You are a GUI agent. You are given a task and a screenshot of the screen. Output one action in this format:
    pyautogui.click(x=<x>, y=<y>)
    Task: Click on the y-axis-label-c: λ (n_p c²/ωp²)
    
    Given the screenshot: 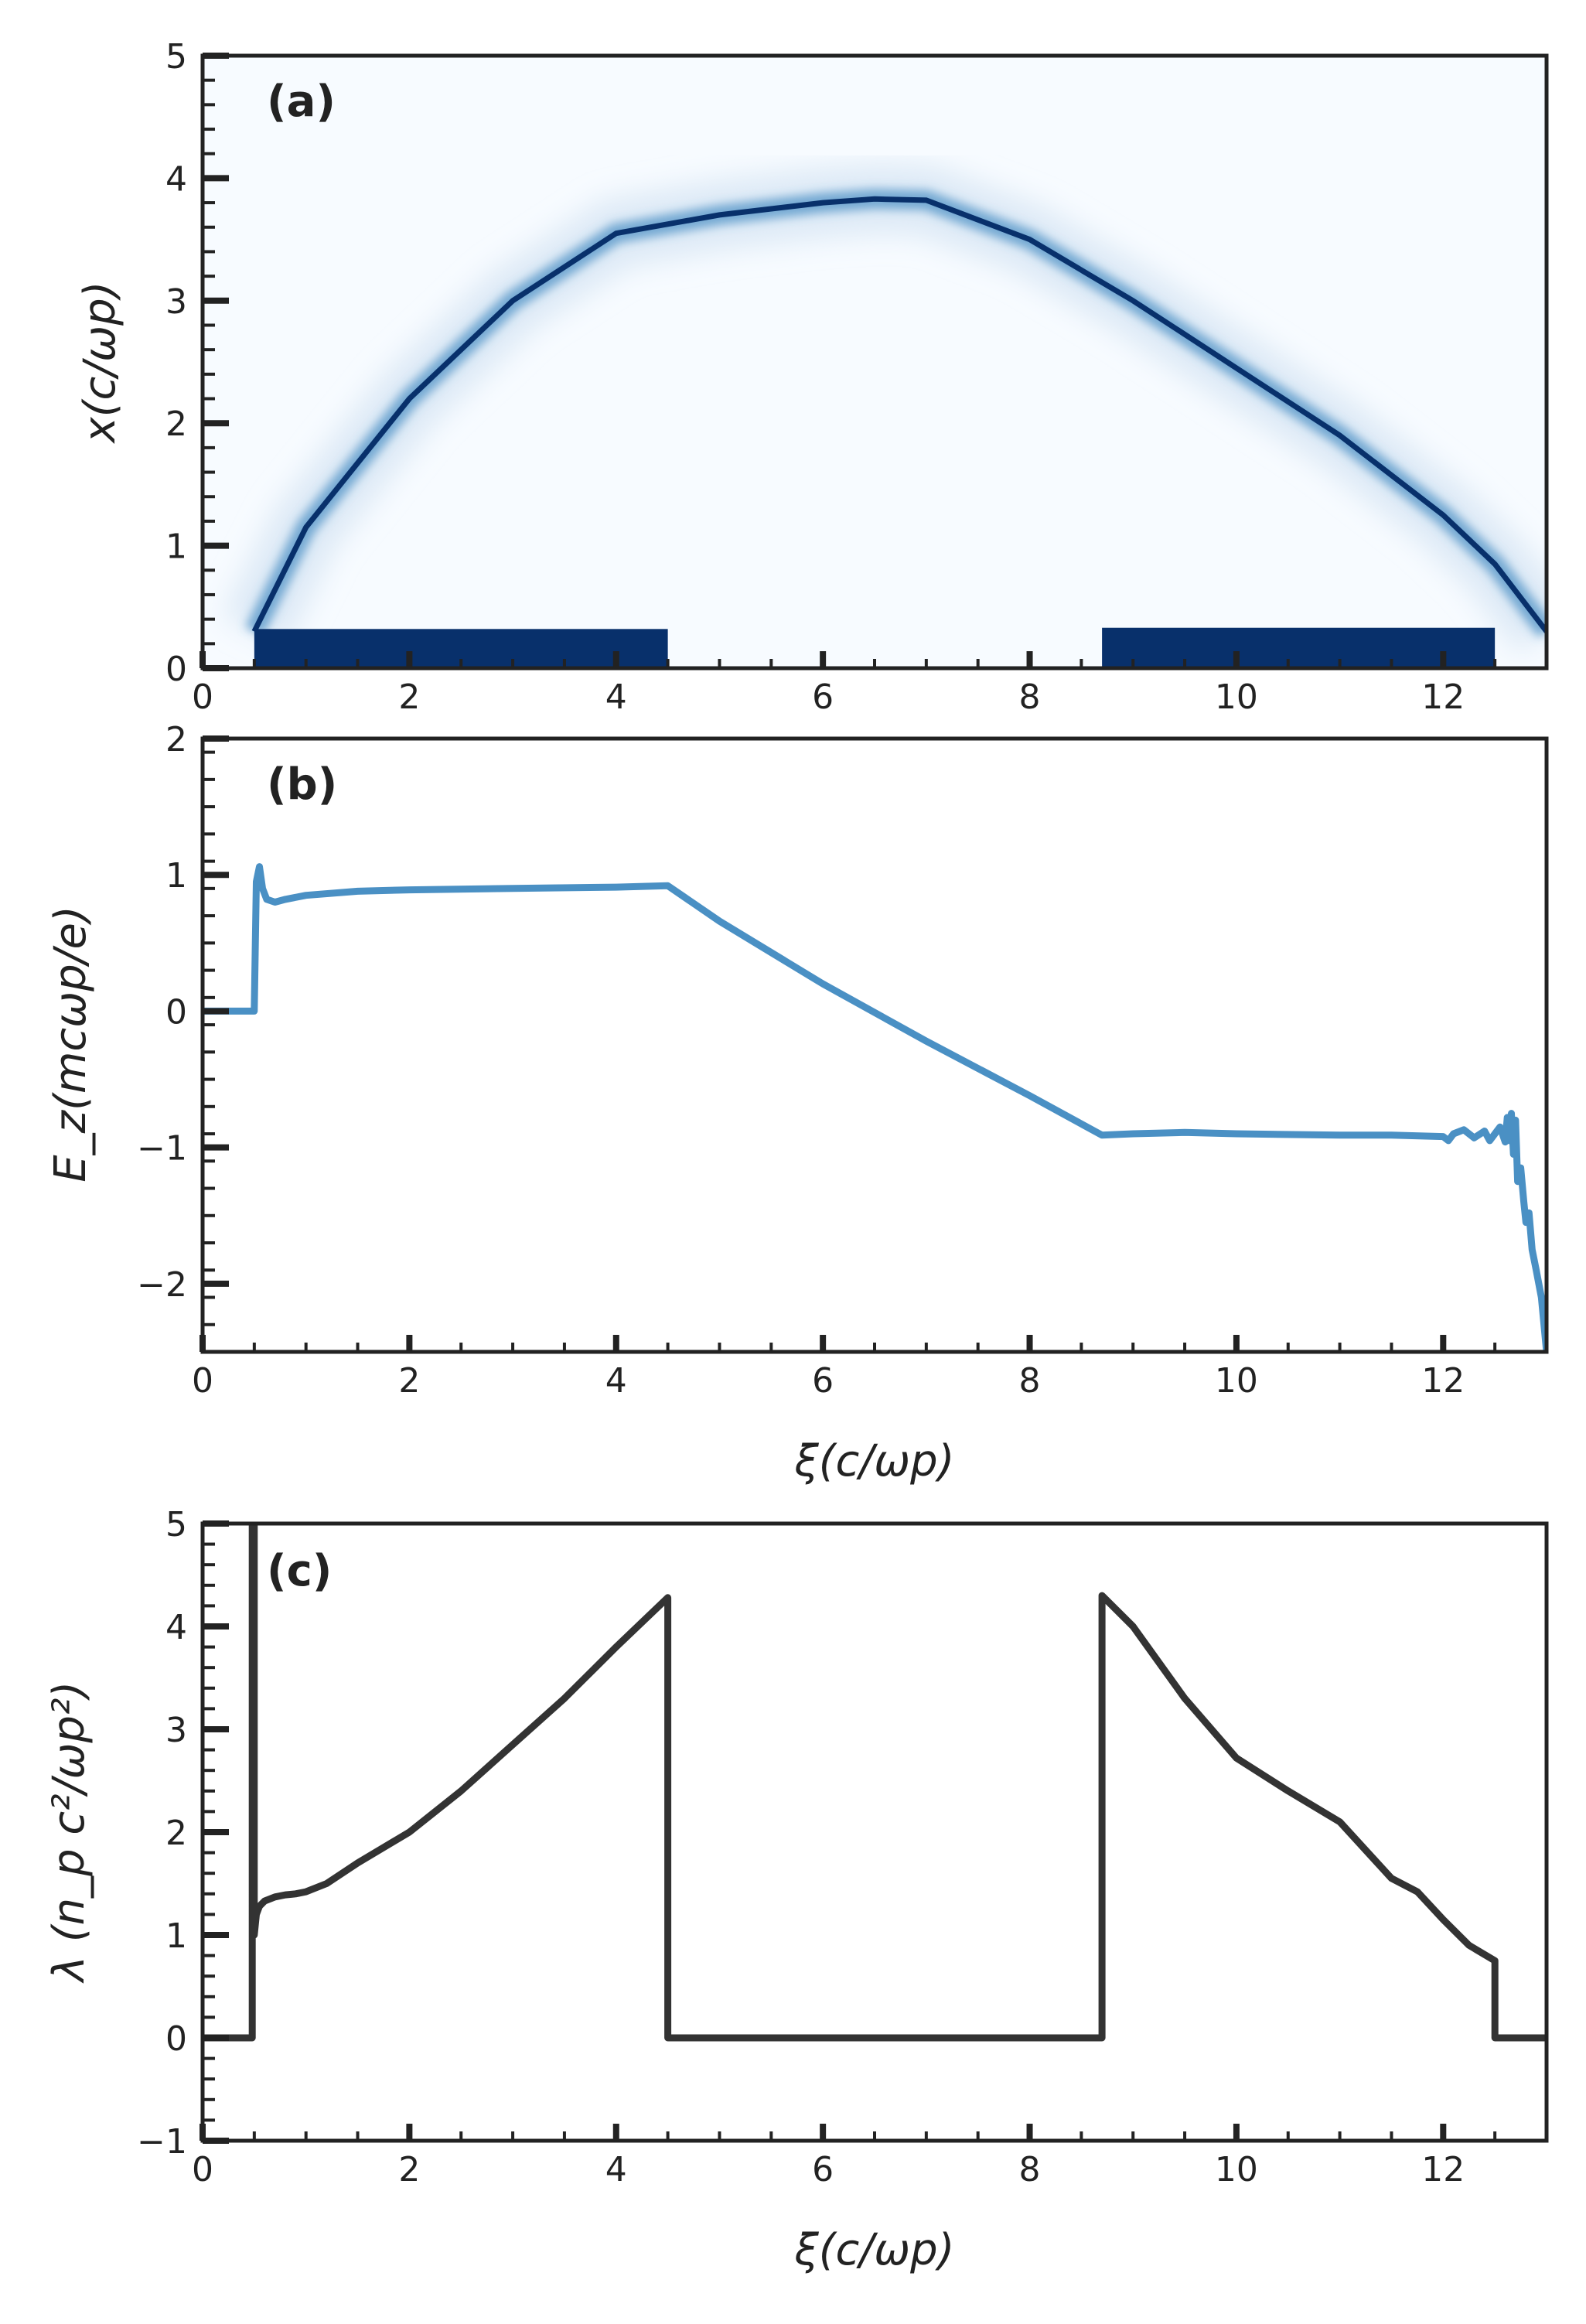 What is the action you would take?
    pyautogui.click(x=69, y=1832)
    